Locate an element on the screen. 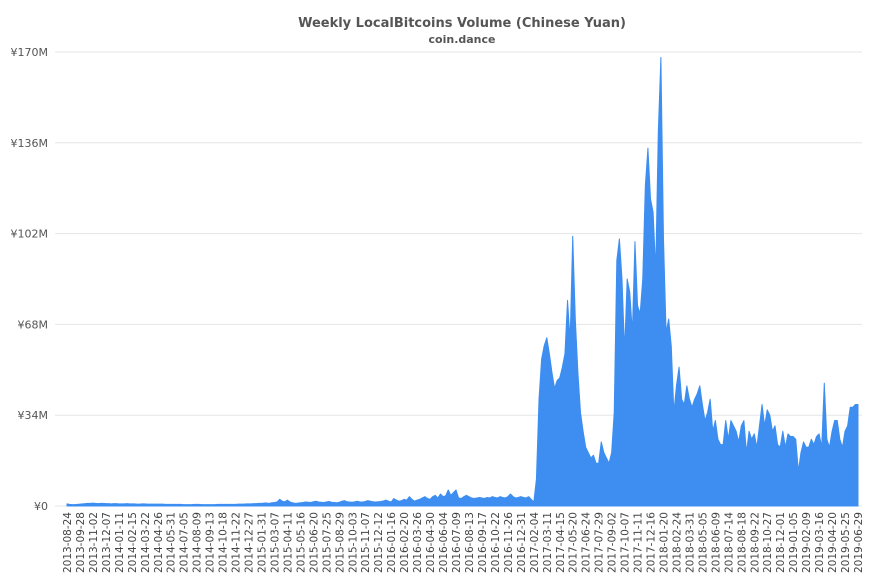 The width and height of the screenshot is (877, 585). x-tick-label: 2014-01-11 is located at coordinates (120, 542).